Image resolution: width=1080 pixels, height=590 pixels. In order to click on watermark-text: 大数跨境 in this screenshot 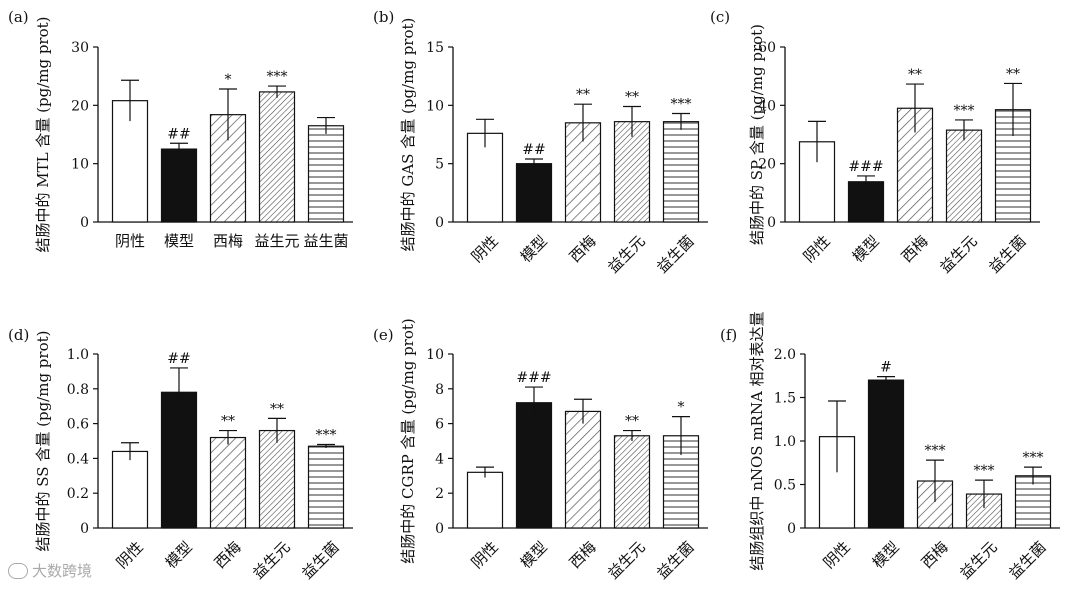, I will do `click(62, 571)`.